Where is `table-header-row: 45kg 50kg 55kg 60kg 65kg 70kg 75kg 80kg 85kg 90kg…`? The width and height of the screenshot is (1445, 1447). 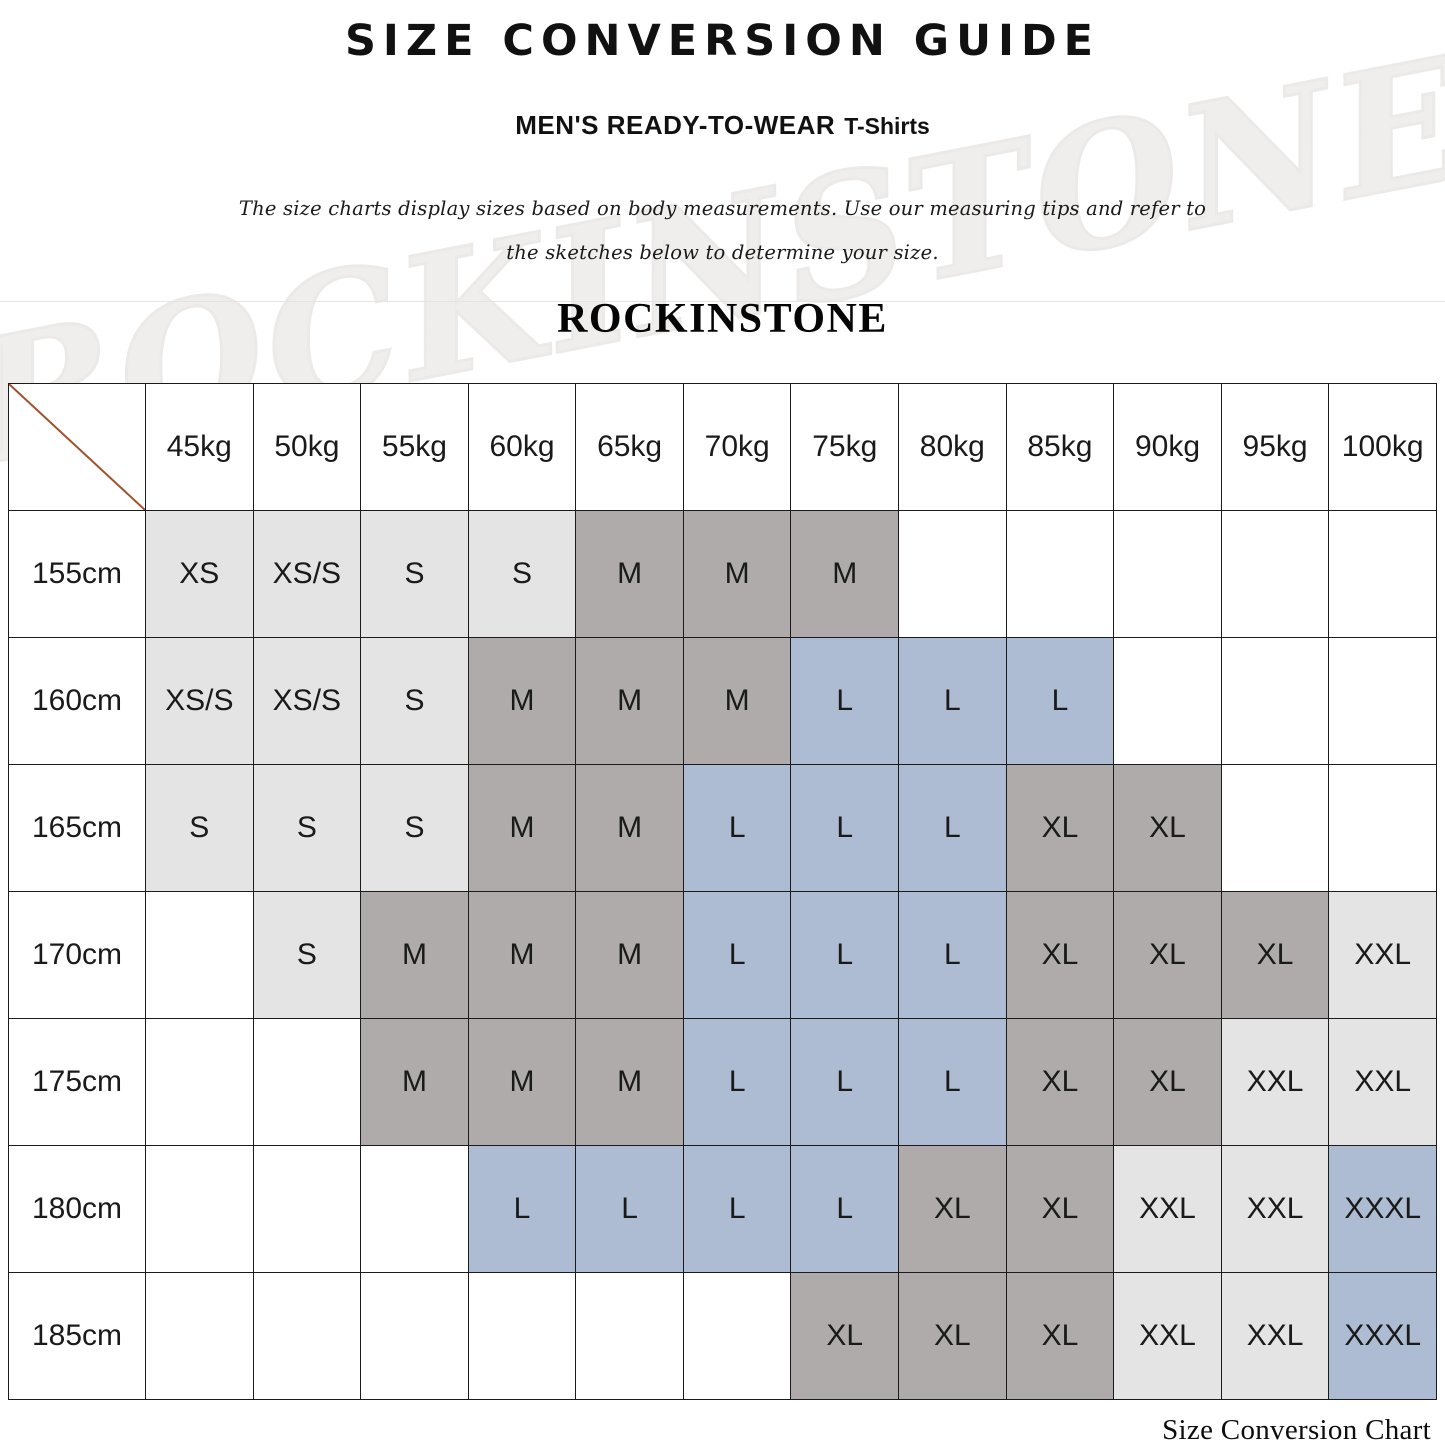 table-header-row: 45kg 50kg 55kg 60kg 65kg 70kg 75kg 80kg 85kg 90kg… is located at coordinates (722, 447).